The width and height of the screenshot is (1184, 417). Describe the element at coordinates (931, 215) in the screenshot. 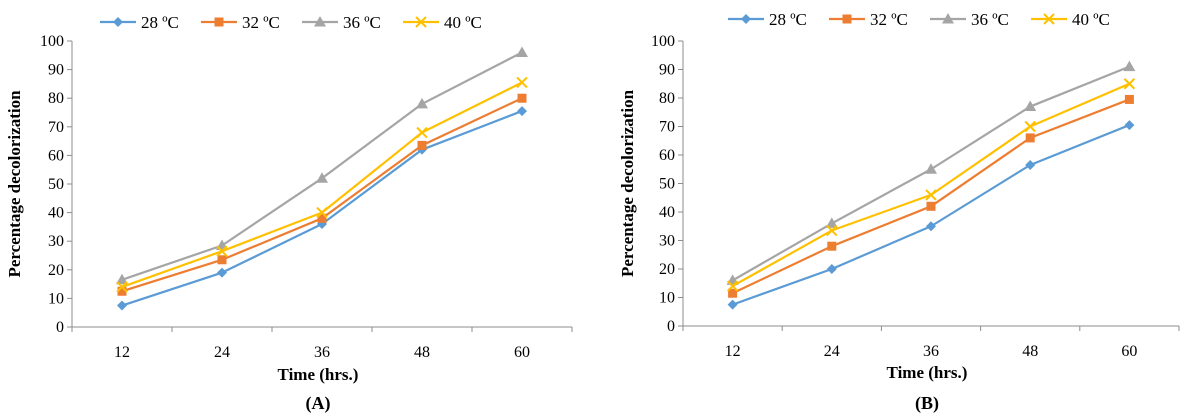

I see `series-line` at that location.